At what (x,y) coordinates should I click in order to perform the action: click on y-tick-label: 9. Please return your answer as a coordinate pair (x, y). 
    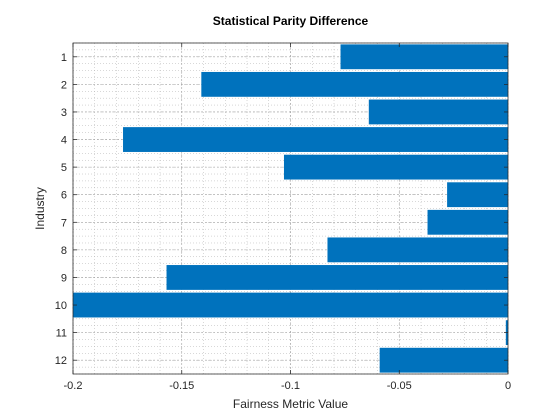
    Looking at the image, I should click on (64, 278).